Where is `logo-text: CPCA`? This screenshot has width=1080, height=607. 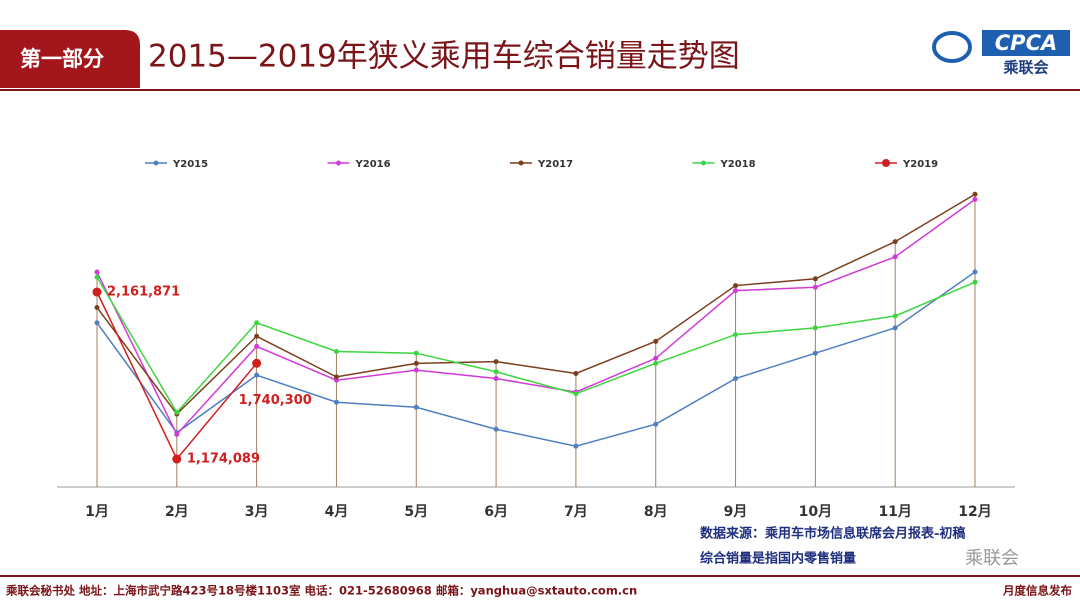
logo-text: CPCA is located at coordinates (1026, 43).